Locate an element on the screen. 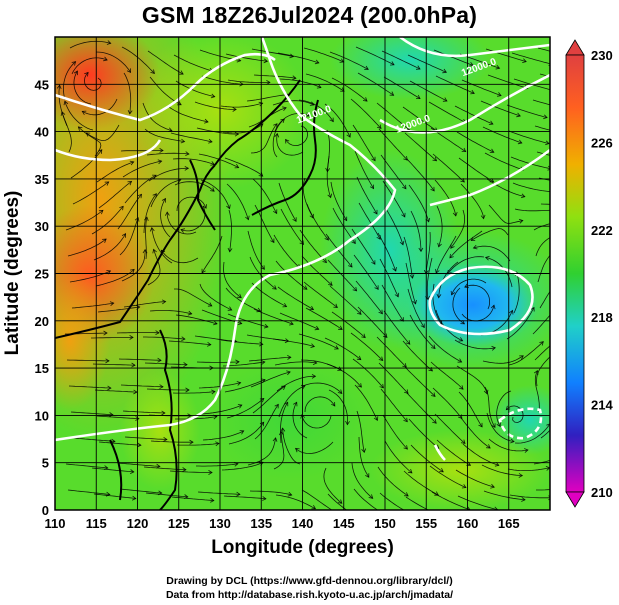  contour-line is located at coordinates (474, 47).